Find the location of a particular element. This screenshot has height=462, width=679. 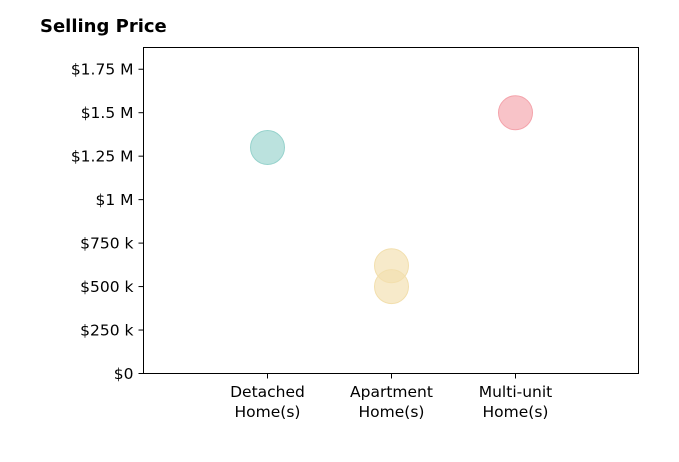

y-tick-label: $500 k is located at coordinates (106, 287).